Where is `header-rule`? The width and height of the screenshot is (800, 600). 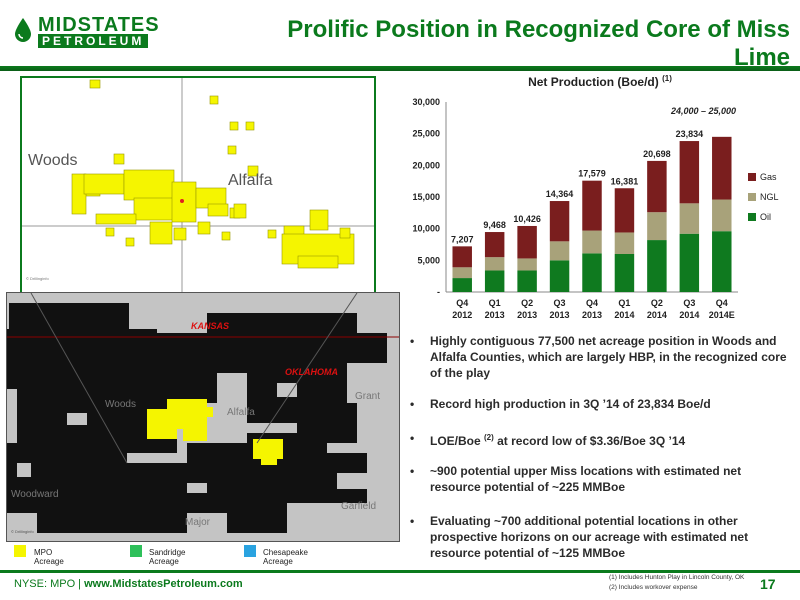
header-rule is located at coordinates (400, 68).